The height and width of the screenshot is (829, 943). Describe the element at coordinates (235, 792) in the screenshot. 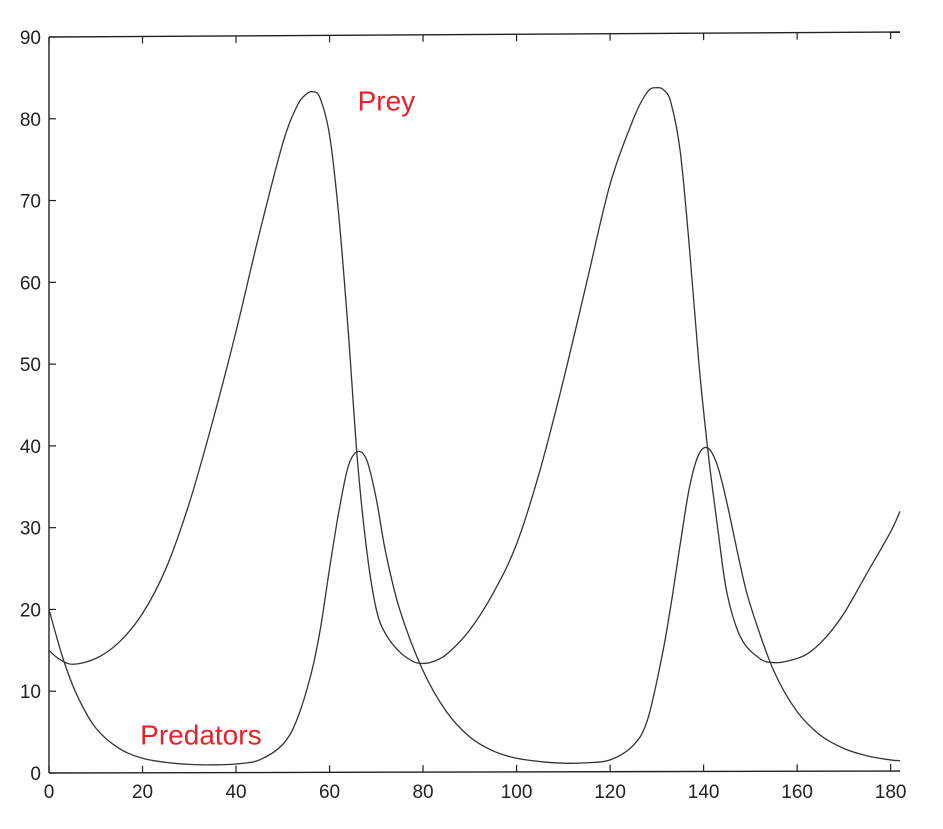

I see `x-tick-label: 40` at that location.